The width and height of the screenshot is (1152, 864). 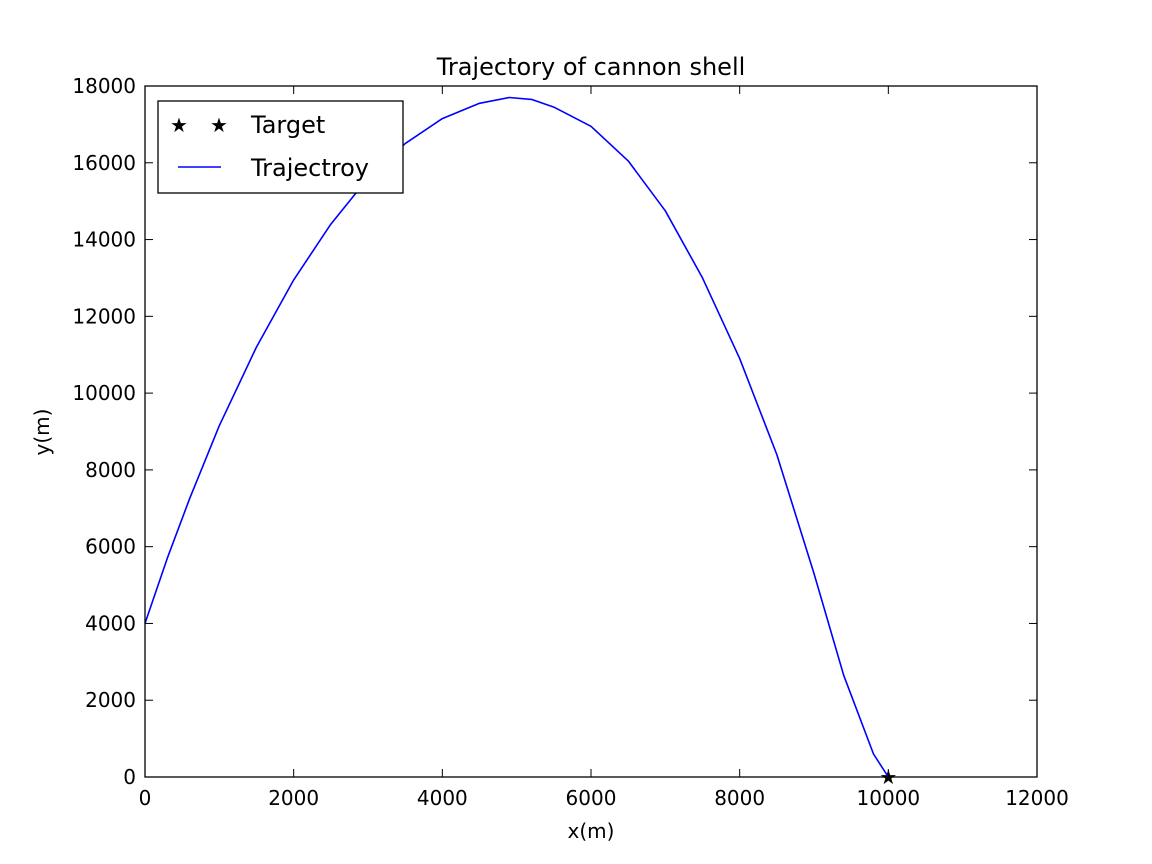 What do you see at coordinates (442, 798) in the screenshot?
I see `x-tick-label: 4000` at bounding box center [442, 798].